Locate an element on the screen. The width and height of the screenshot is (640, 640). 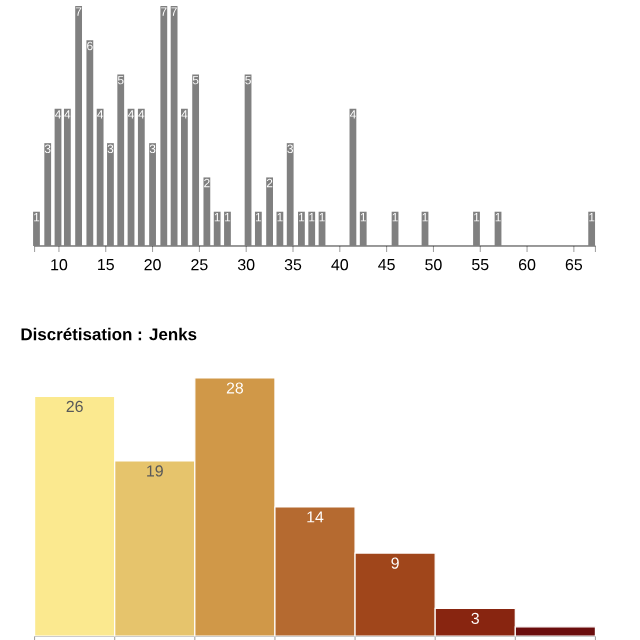
chart-title: Discrétisation : Jenks is located at coordinates (109, 334).